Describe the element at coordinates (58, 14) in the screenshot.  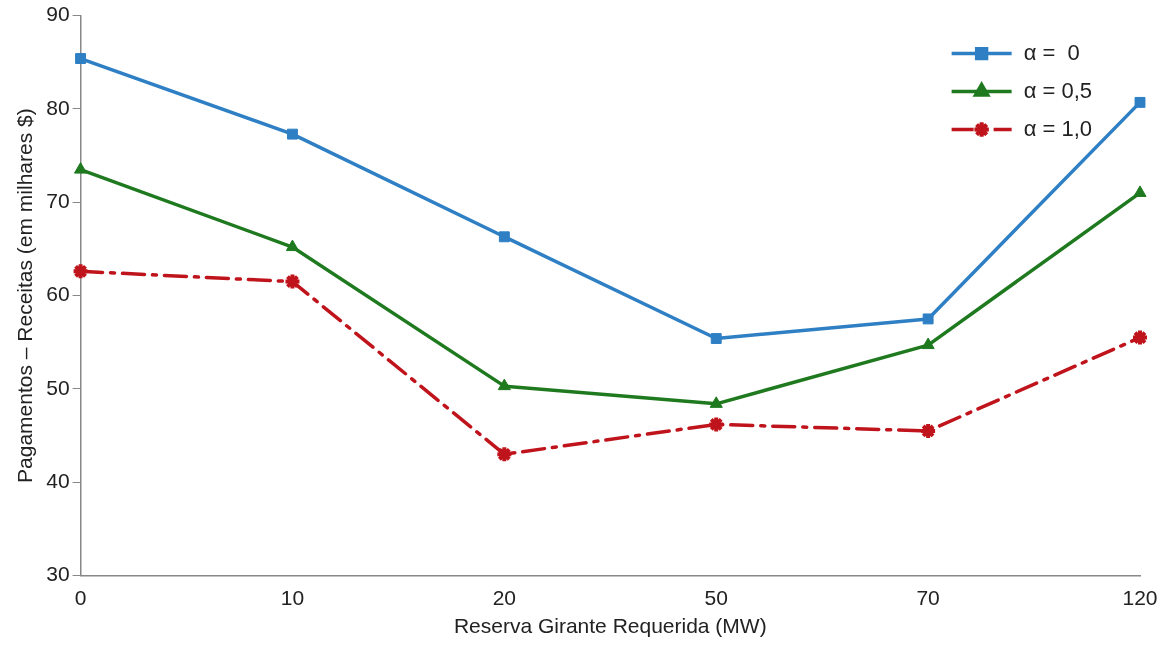
I see `y-tick-label: 90` at that location.